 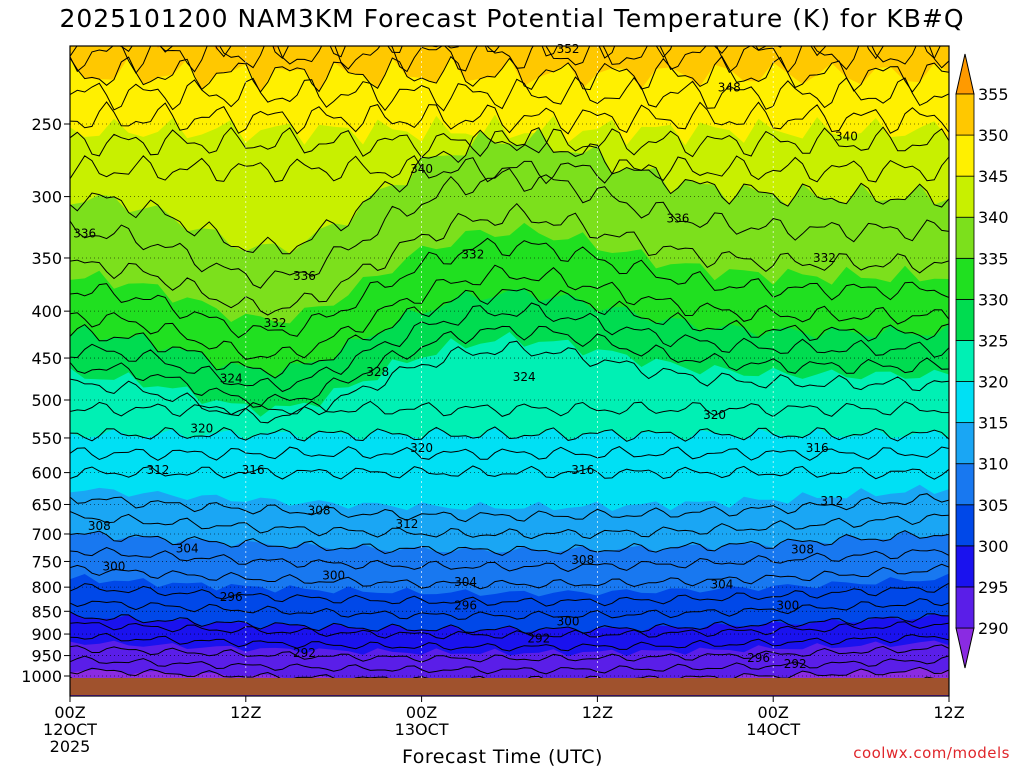 What do you see at coordinates (993, 340) in the screenshot?
I see `colorbar-label-325: 325` at bounding box center [993, 340].